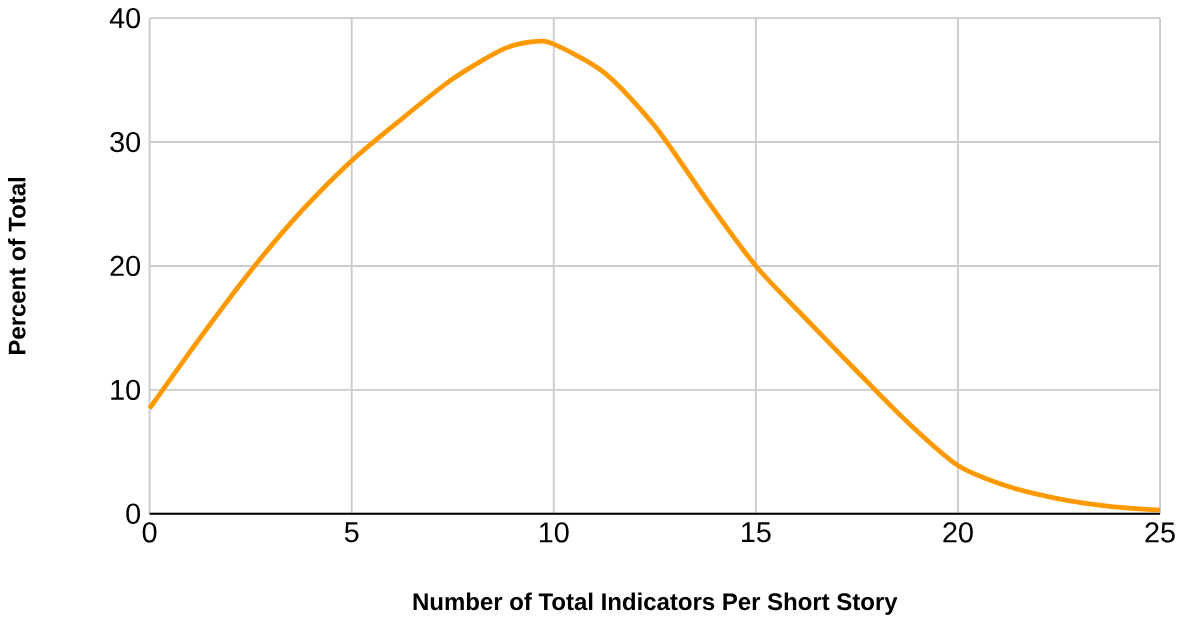 This screenshot has width=1184, height=623. I want to click on y-axis-title: Percent of Total, so click(16, 266).